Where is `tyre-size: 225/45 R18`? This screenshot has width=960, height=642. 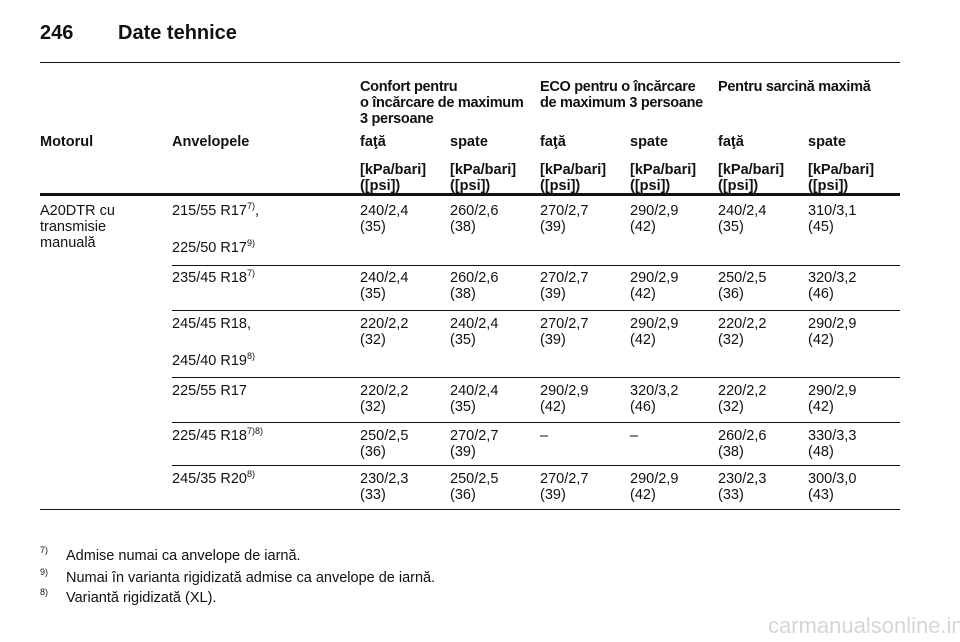 tyre-size: 225/45 R18 is located at coordinates (209, 436).